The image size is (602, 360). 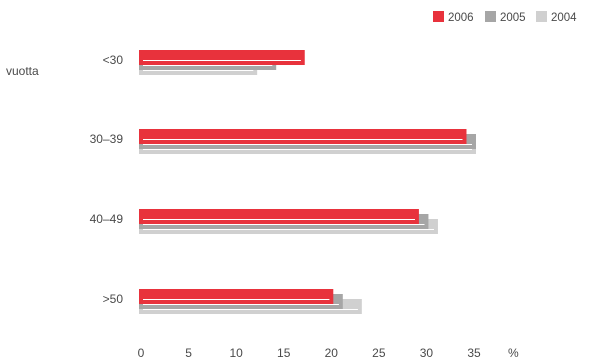 I want to click on legend-swatch-2004, so click(x=541, y=16).